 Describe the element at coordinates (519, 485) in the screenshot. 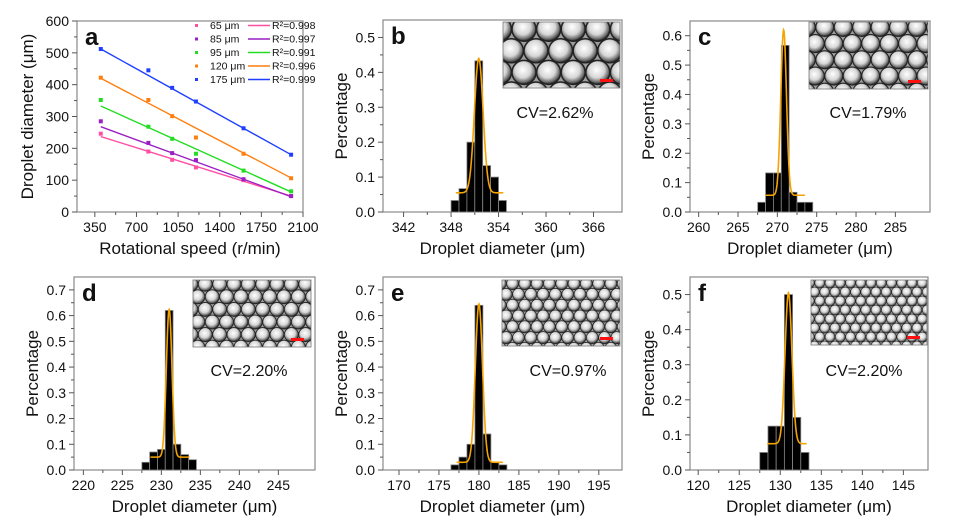

I see `x-tick-label: 185` at that location.